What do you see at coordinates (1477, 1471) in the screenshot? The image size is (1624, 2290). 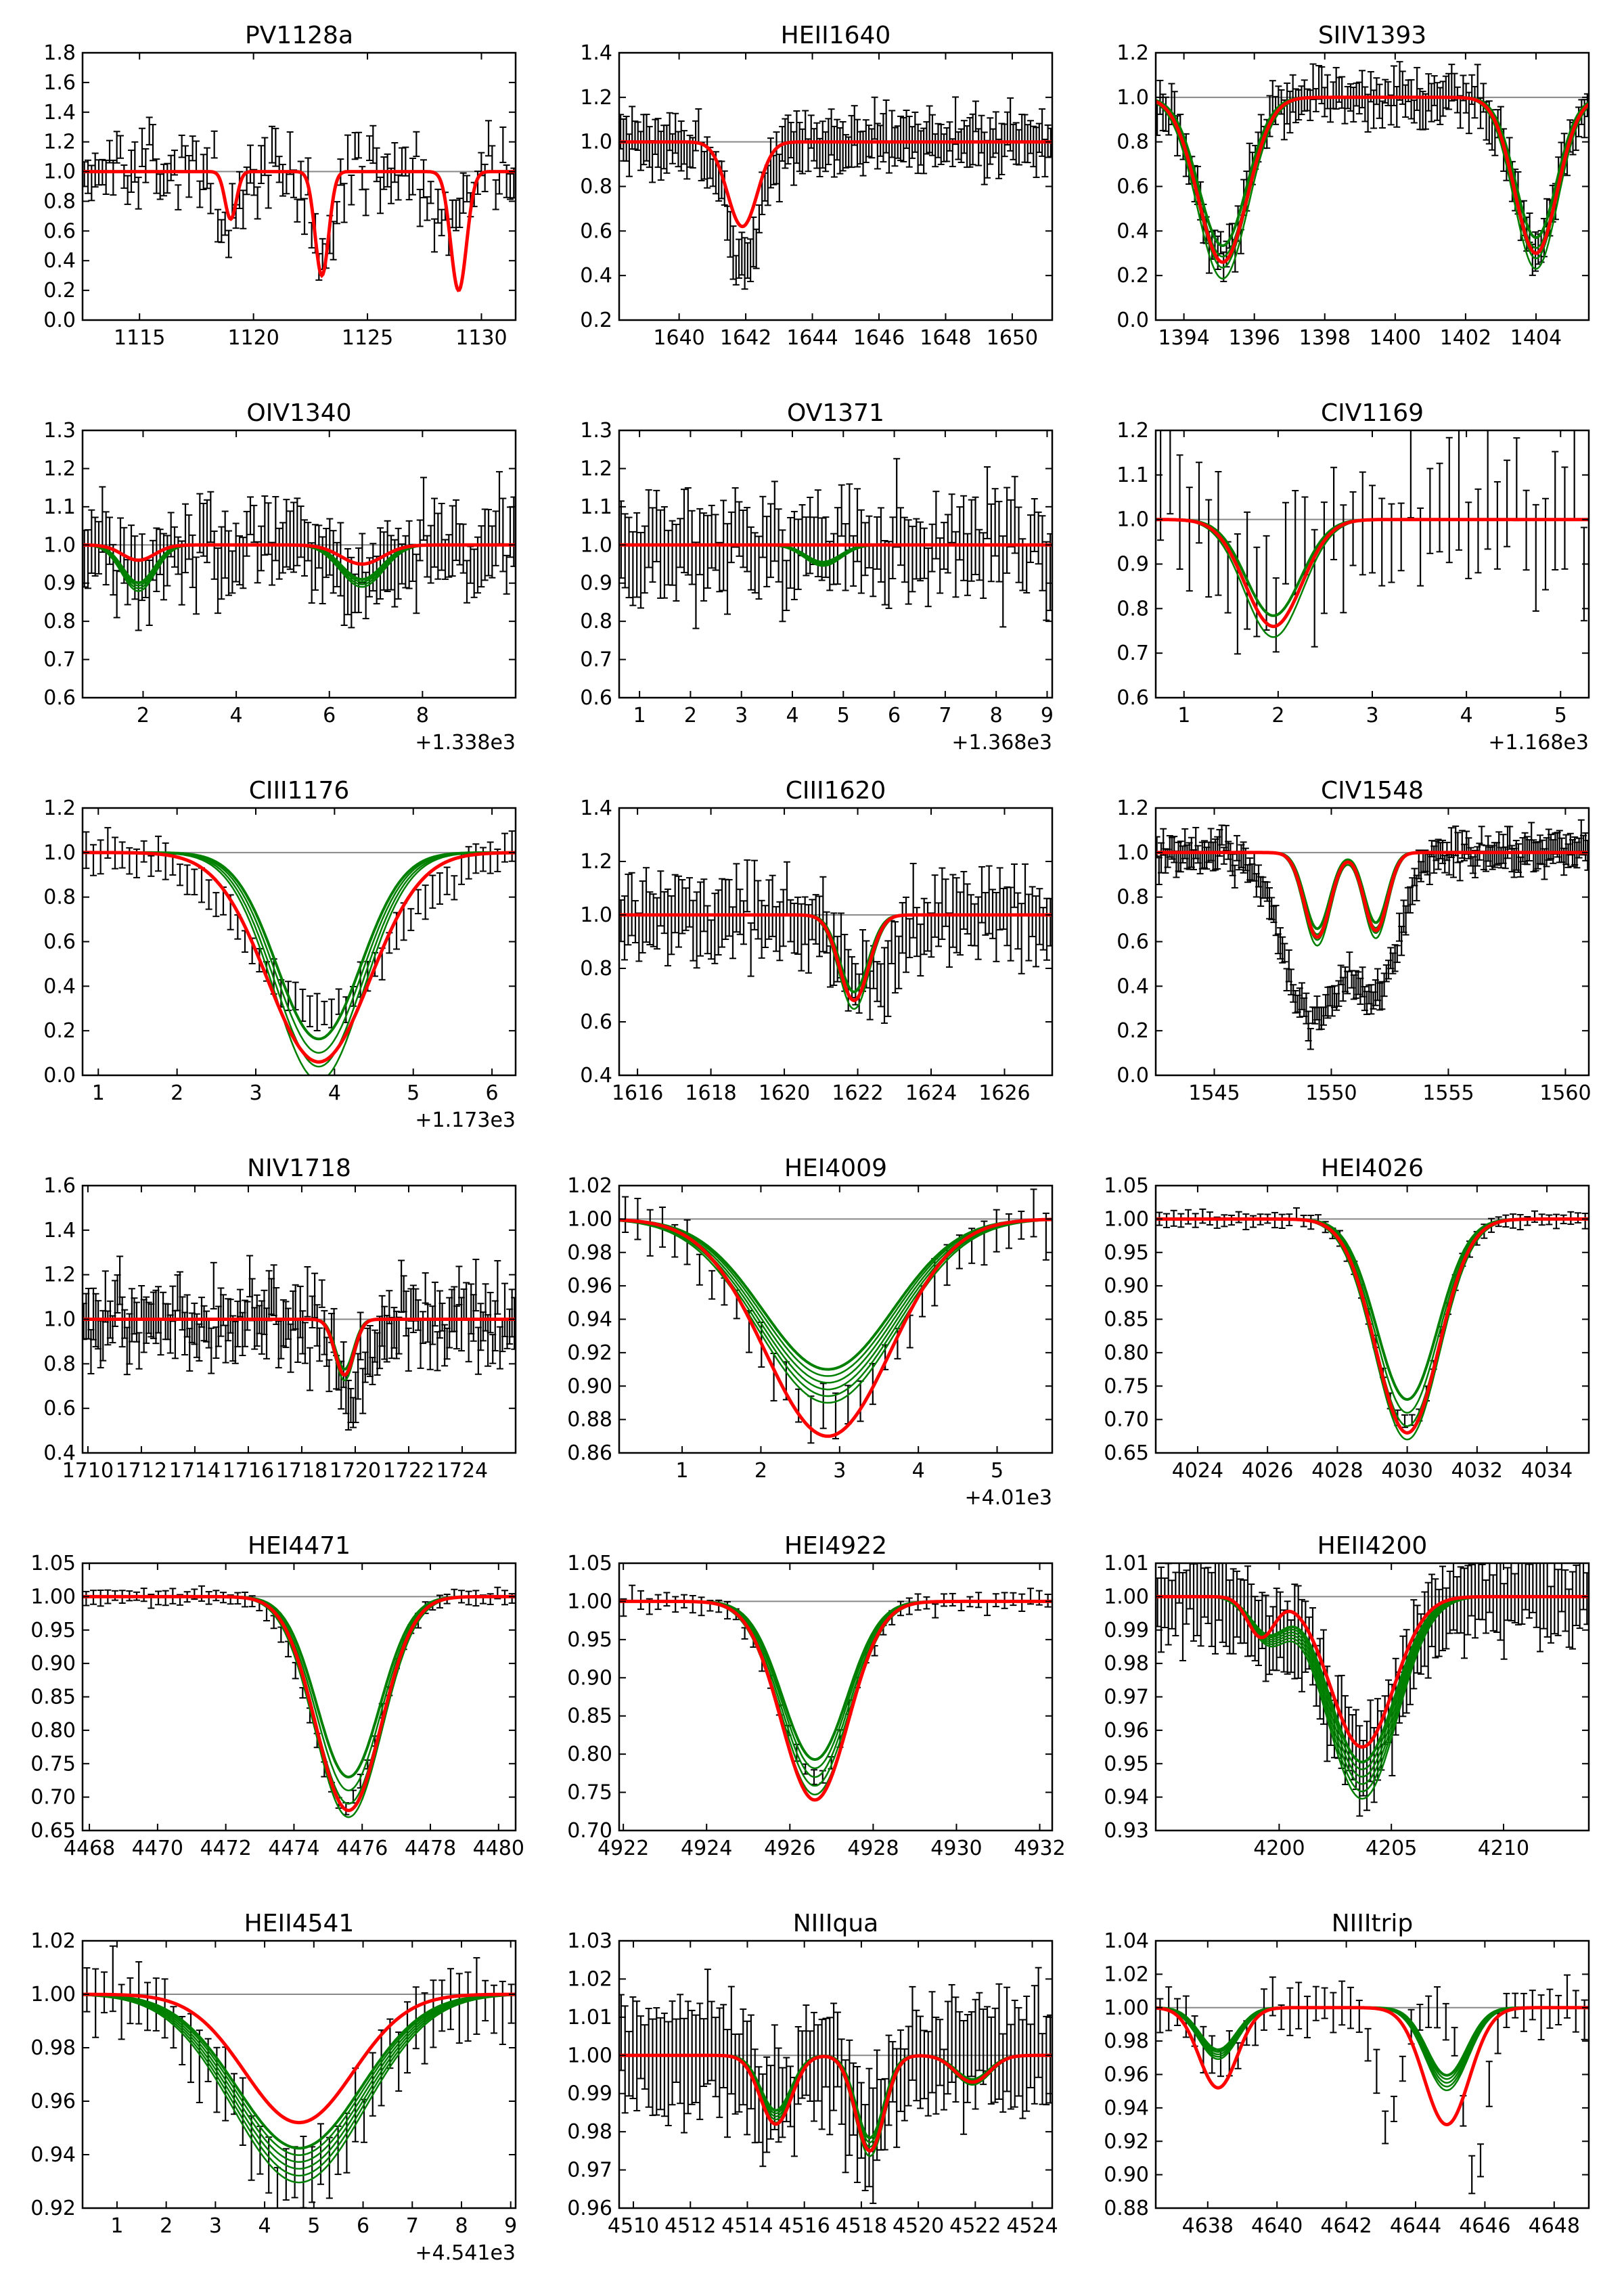 I see `x-tick-label: 4032` at bounding box center [1477, 1471].